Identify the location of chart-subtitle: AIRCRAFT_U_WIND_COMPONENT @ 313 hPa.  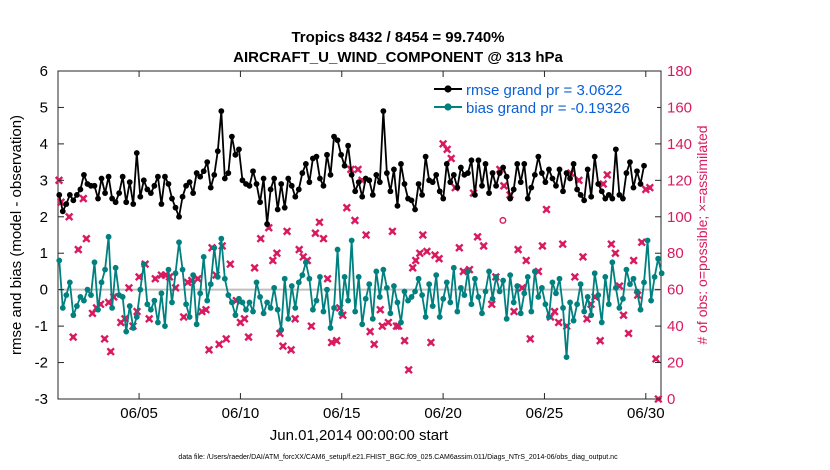
(398, 57).